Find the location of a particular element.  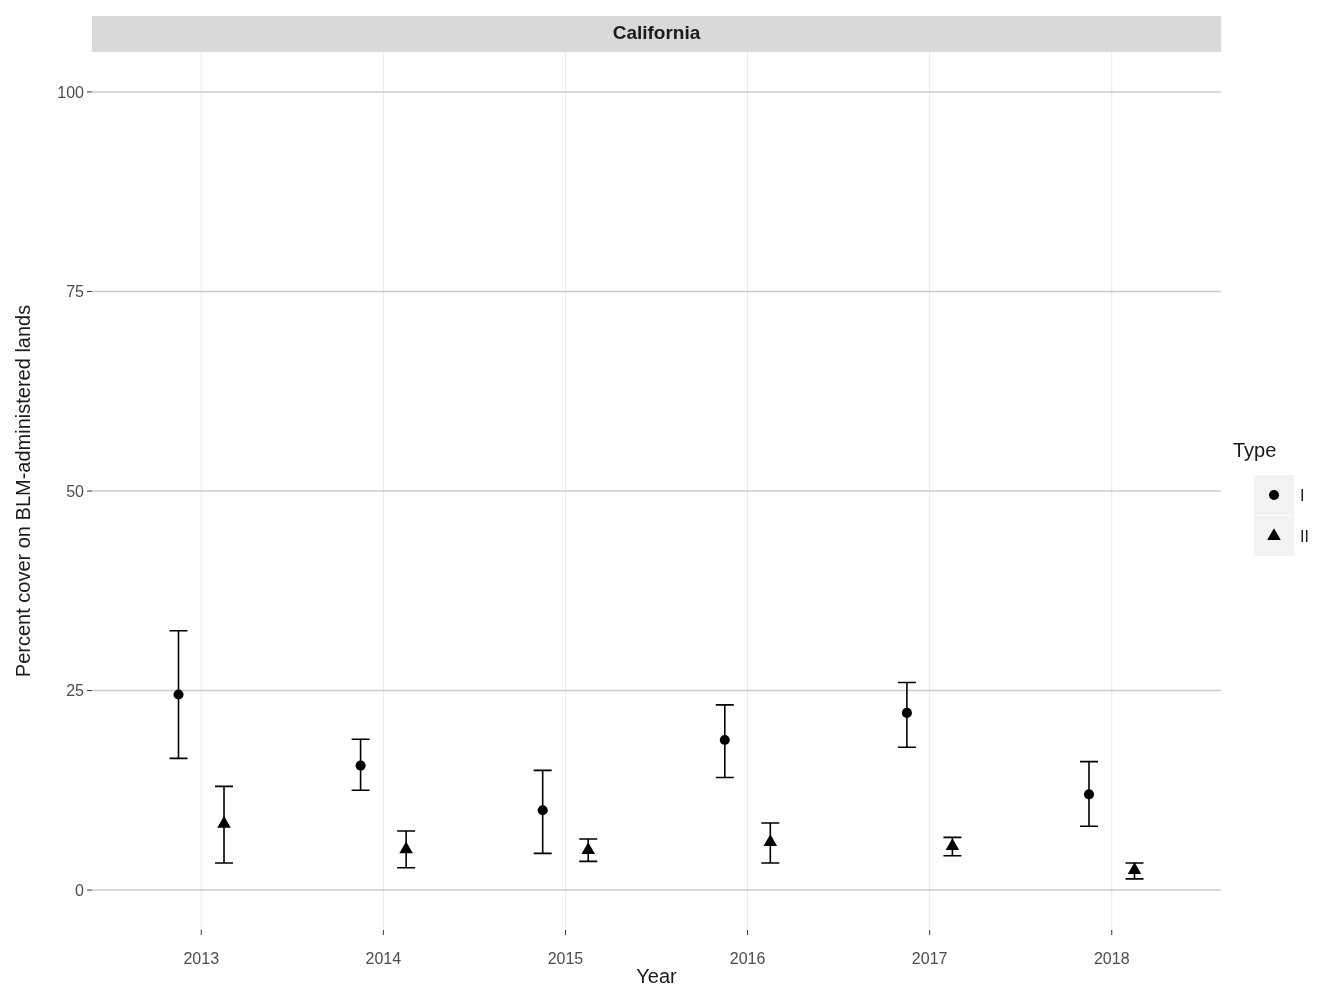

x-tick-label: 2016 is located at coordinates (747, 958).